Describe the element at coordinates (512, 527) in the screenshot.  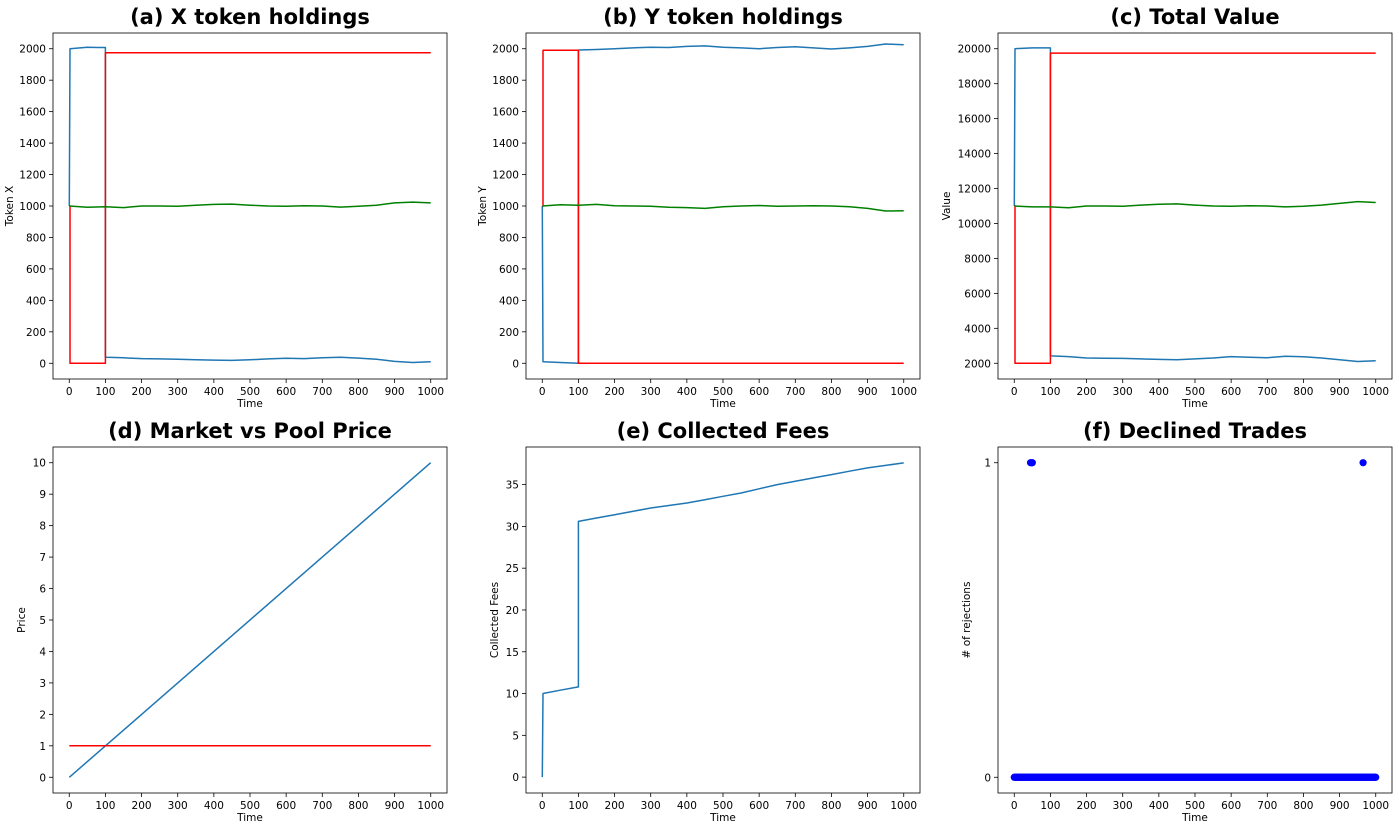
I see `y-tick-label: 30` at that location.